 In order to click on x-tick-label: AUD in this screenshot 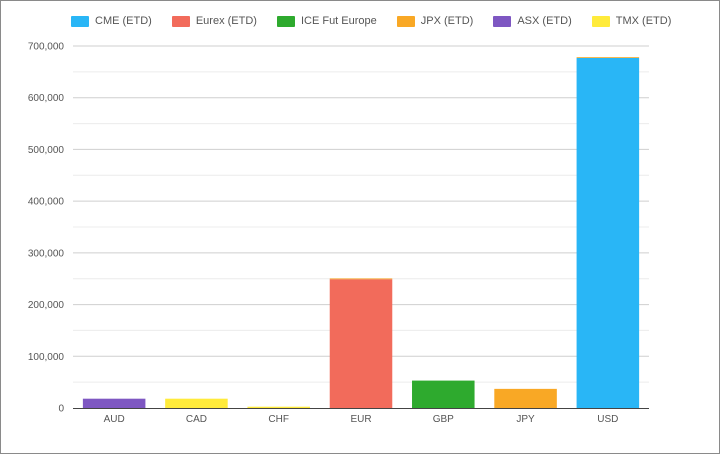, I will do `click(114, 419)`.